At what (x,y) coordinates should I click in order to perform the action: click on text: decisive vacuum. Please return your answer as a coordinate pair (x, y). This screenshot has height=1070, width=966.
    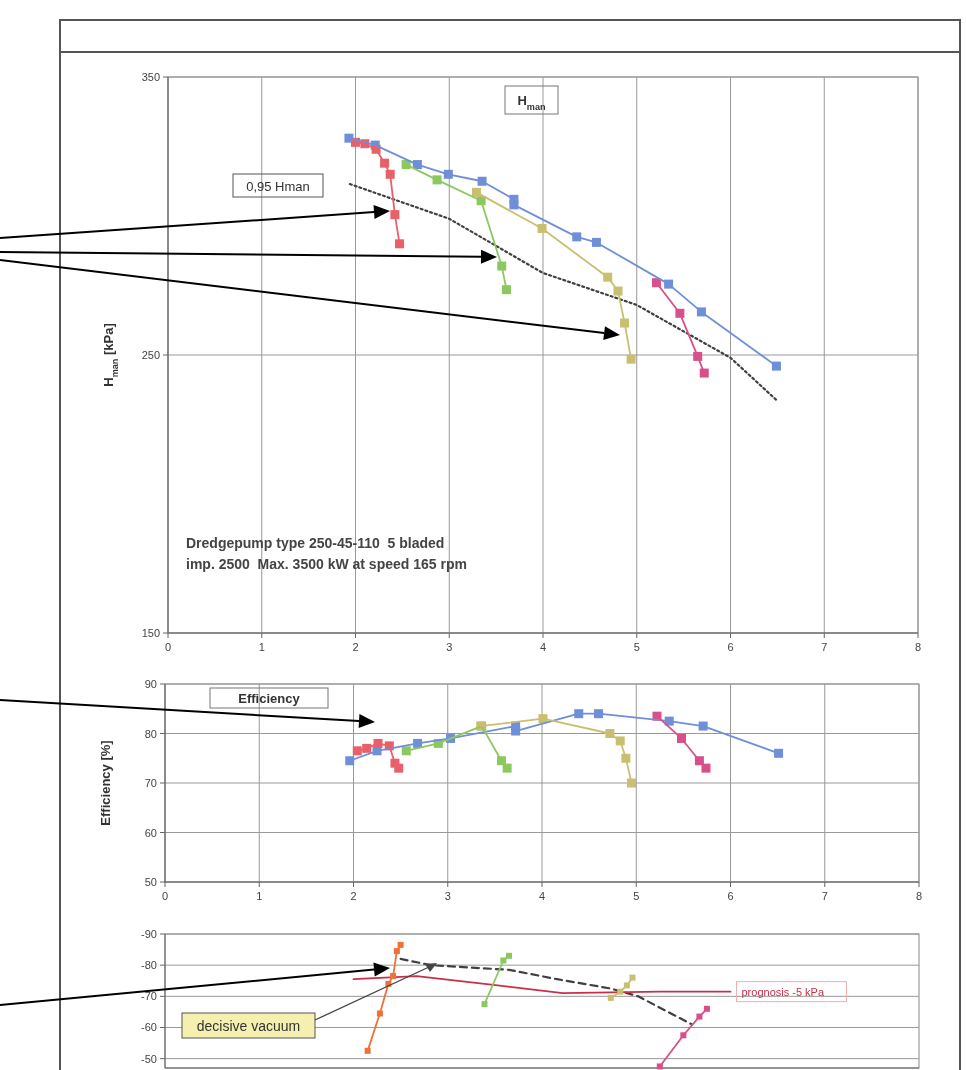
    Looking at the image, I should click on (248, 1025).